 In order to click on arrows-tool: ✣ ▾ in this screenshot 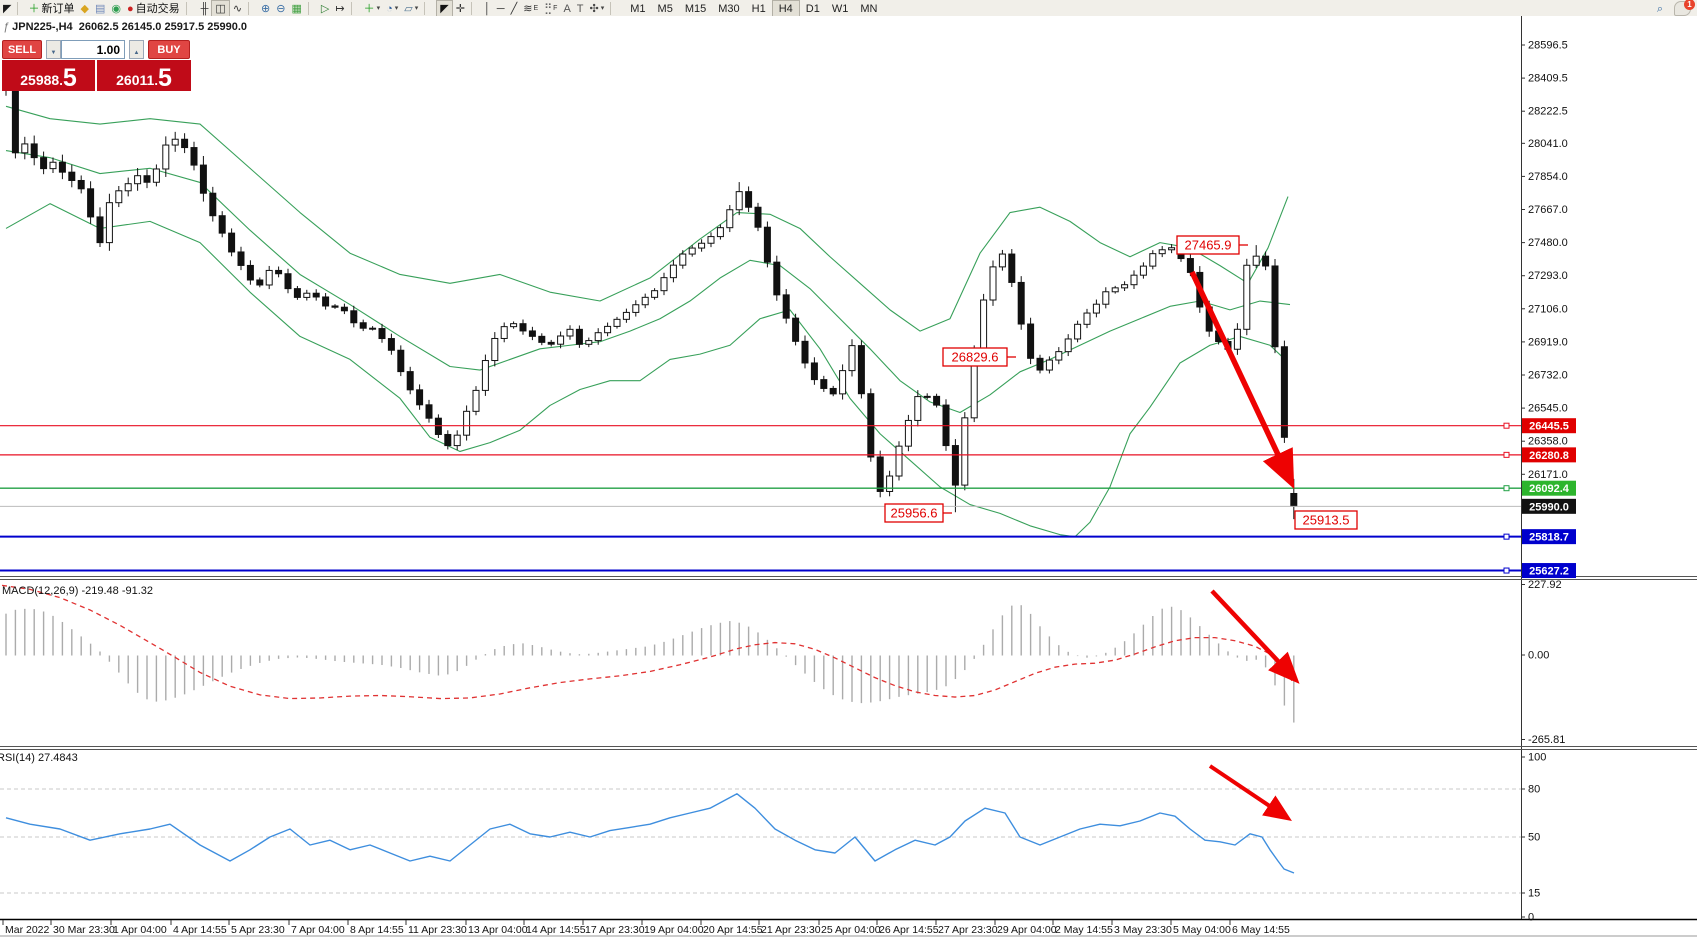, I will do `click(597, 8)`.